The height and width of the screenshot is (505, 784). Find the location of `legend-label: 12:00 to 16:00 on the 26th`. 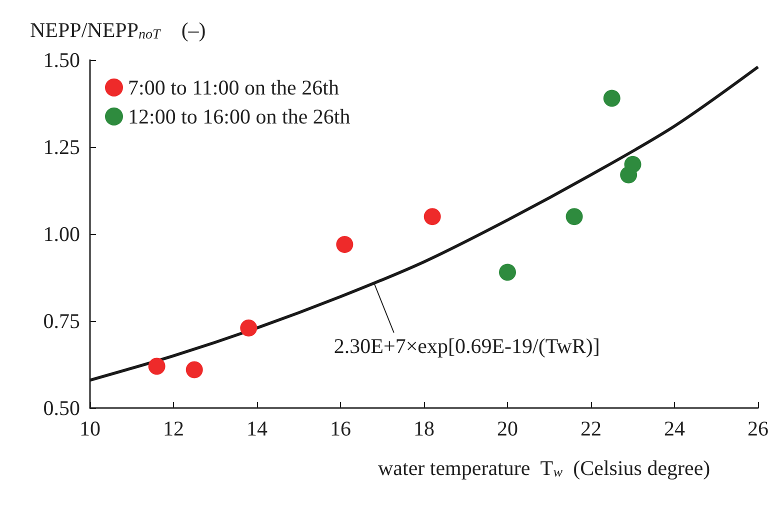

legend-label: 12:00 to 16:00 on the 26th is located at coordinates (239, 116).